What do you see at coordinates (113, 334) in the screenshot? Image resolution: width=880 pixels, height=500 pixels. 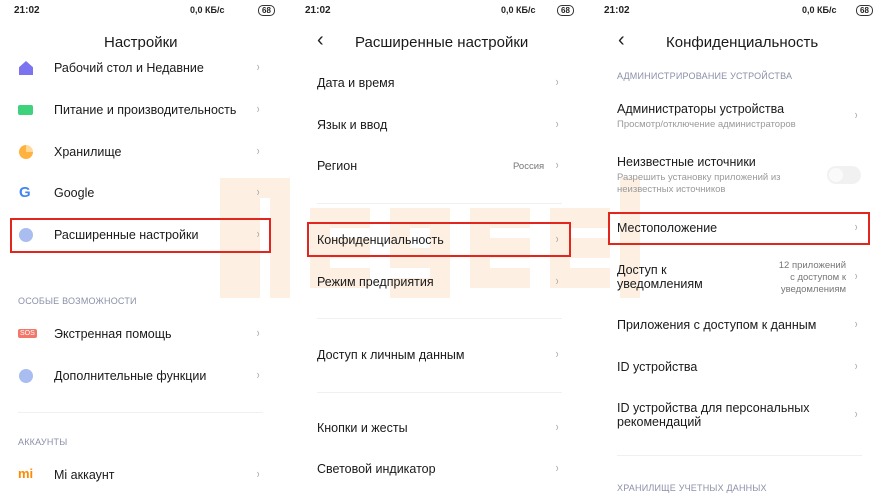 I see `item-emergency: Экстренная помощь` at bounding box center [113, 334].